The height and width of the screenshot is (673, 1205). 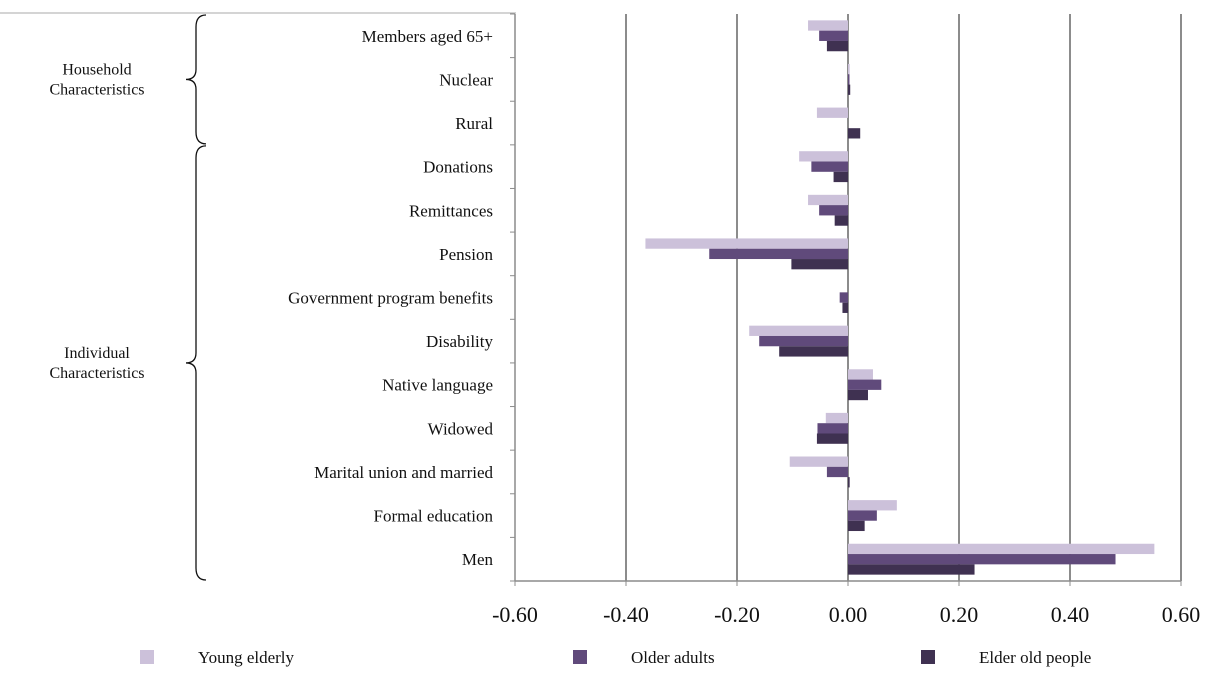 I want to click on category-label: Nuclear, so click(x=466, y=79).